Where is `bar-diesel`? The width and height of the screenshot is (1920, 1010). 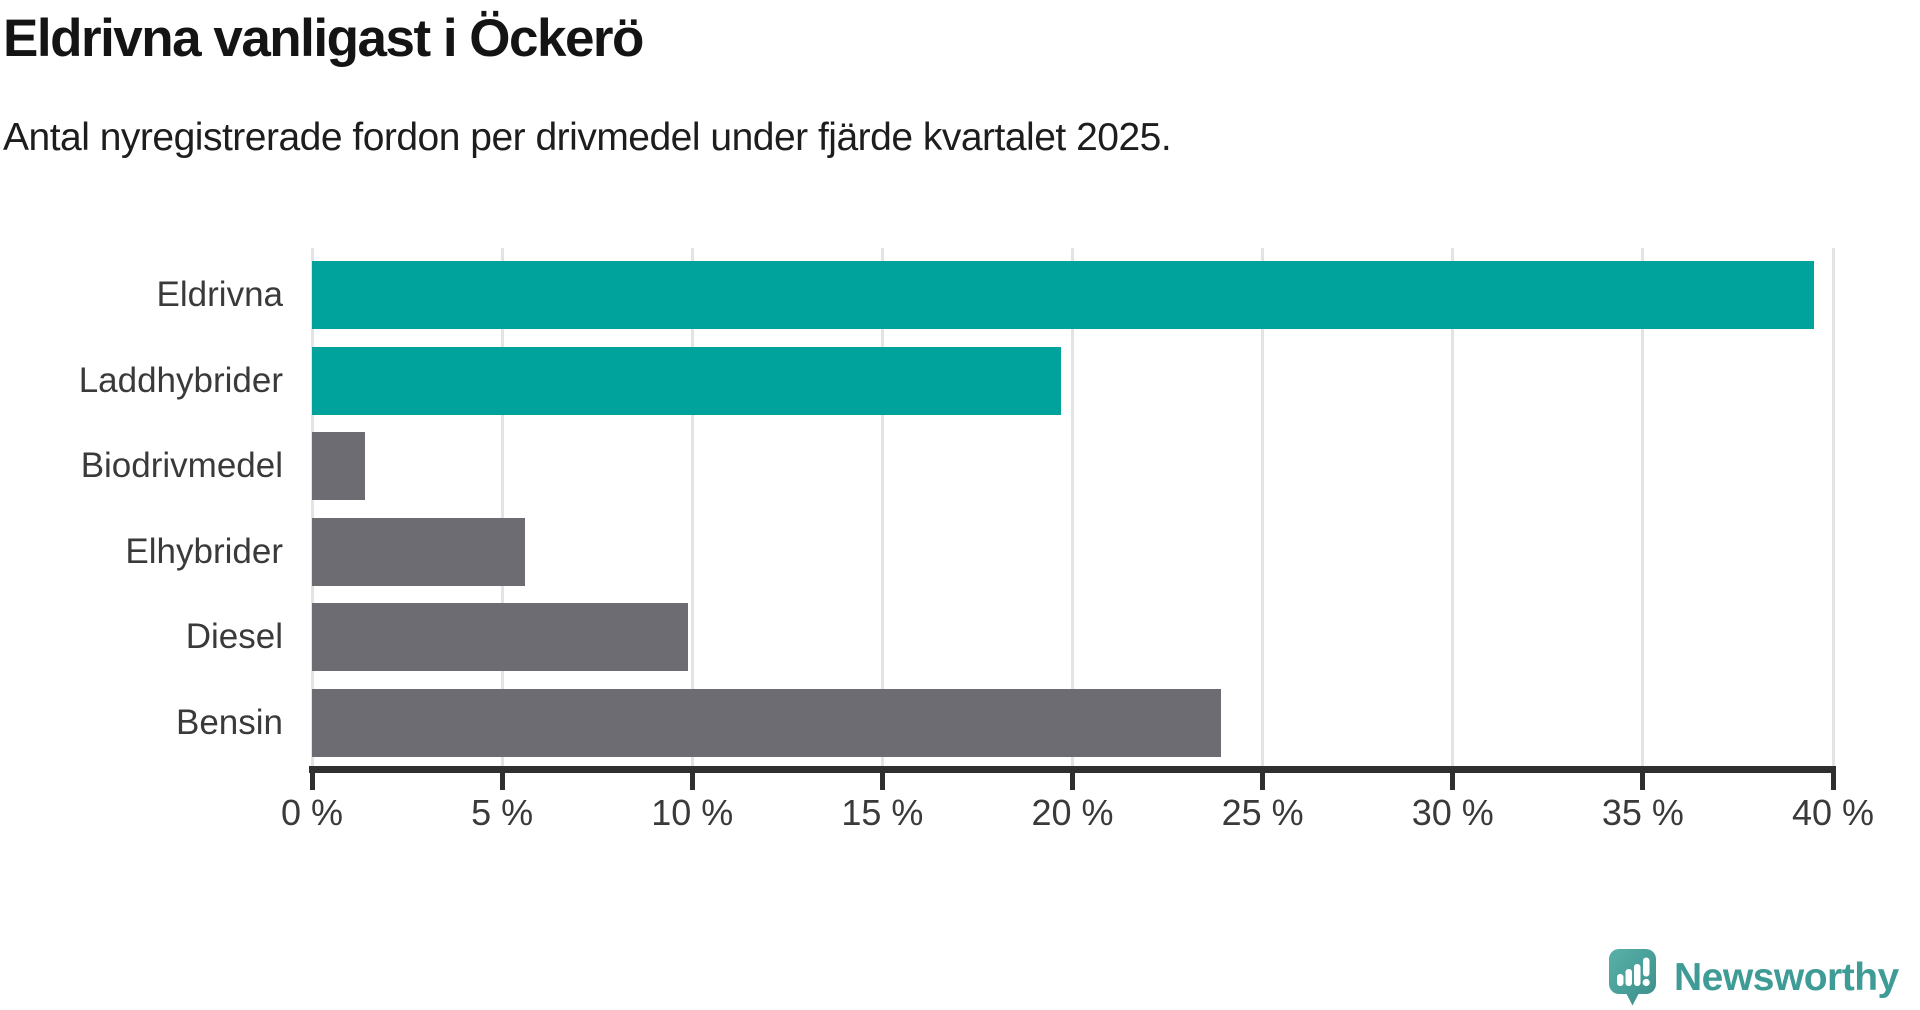
bar-diesel is located at coordinates (500, 637).